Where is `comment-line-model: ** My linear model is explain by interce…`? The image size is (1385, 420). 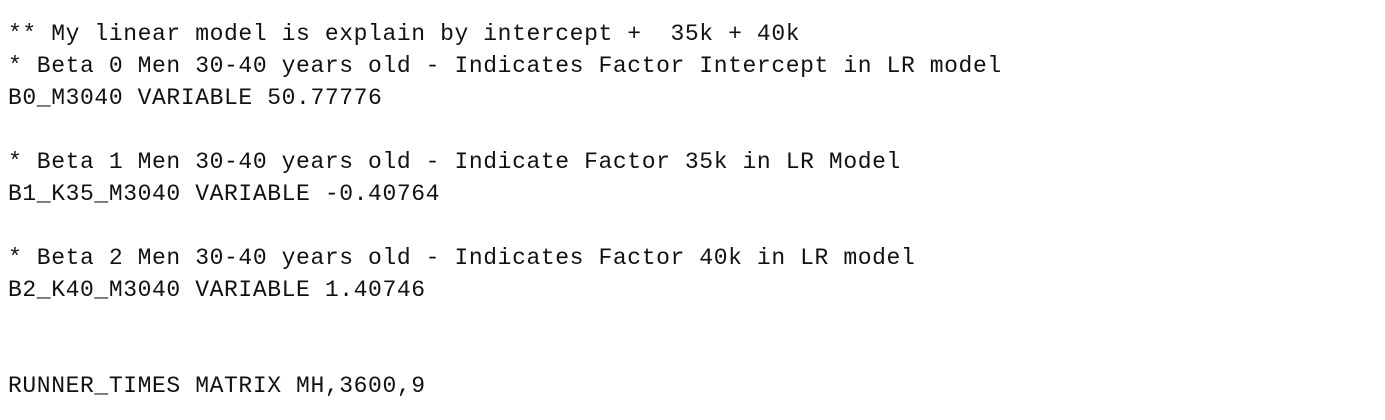
comment-line-model: ** My linear model is explain by interce… is located at coordinates (404, 34).